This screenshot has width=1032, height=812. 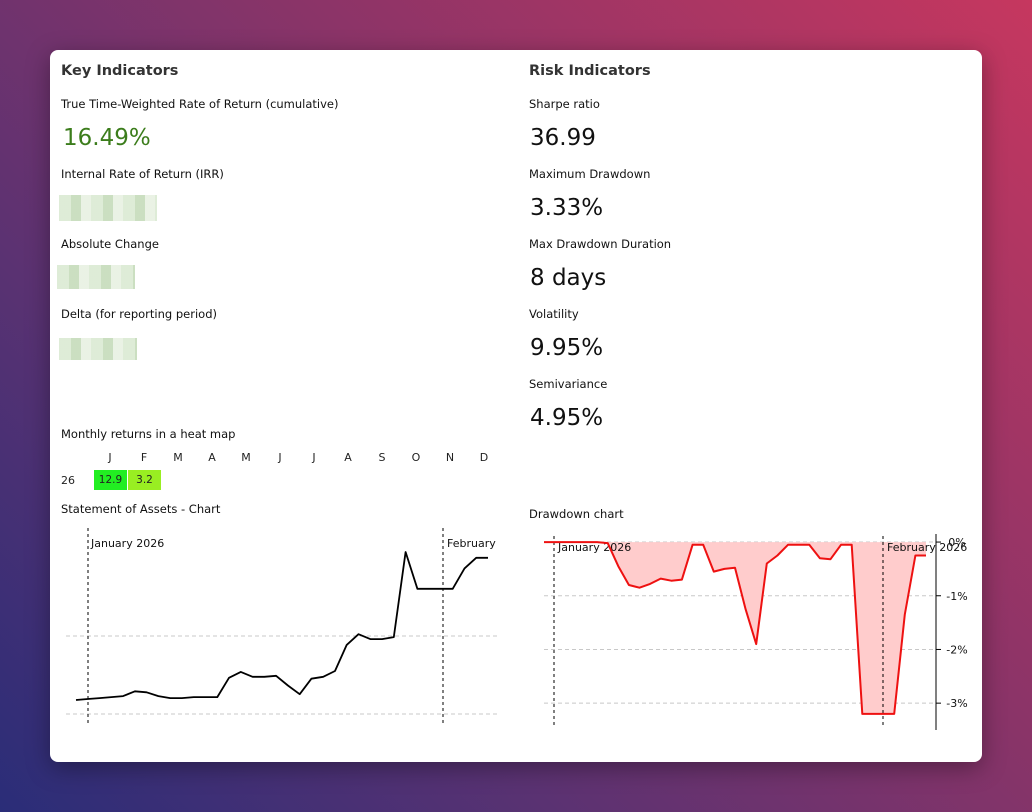 What do you see at coordinates (956, 649) in the screenshot?
I see `drawdown-y-tick-label: -2%` at bounding box center [956, 649].